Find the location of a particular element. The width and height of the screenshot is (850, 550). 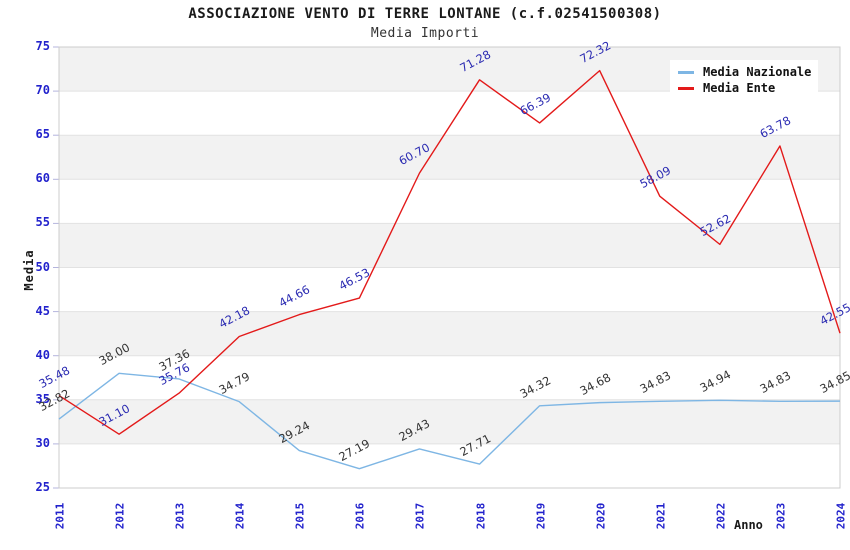

y-tick-label: 40 is located at coordinates (42, 354).